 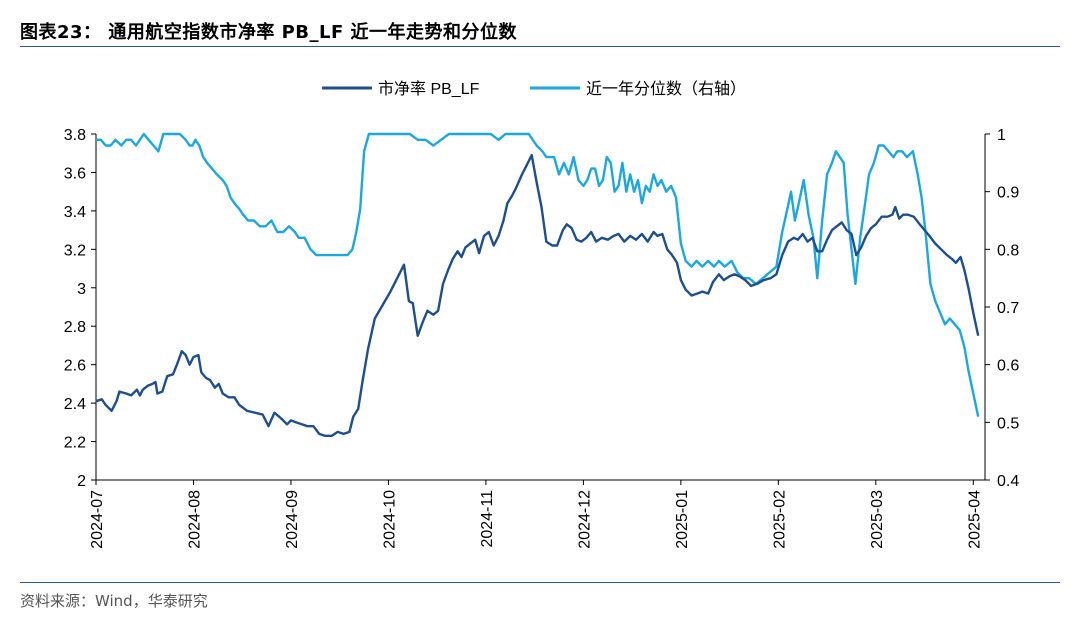 I want to click on right-tick-label: 0.7, so click(x=1008, y=308).